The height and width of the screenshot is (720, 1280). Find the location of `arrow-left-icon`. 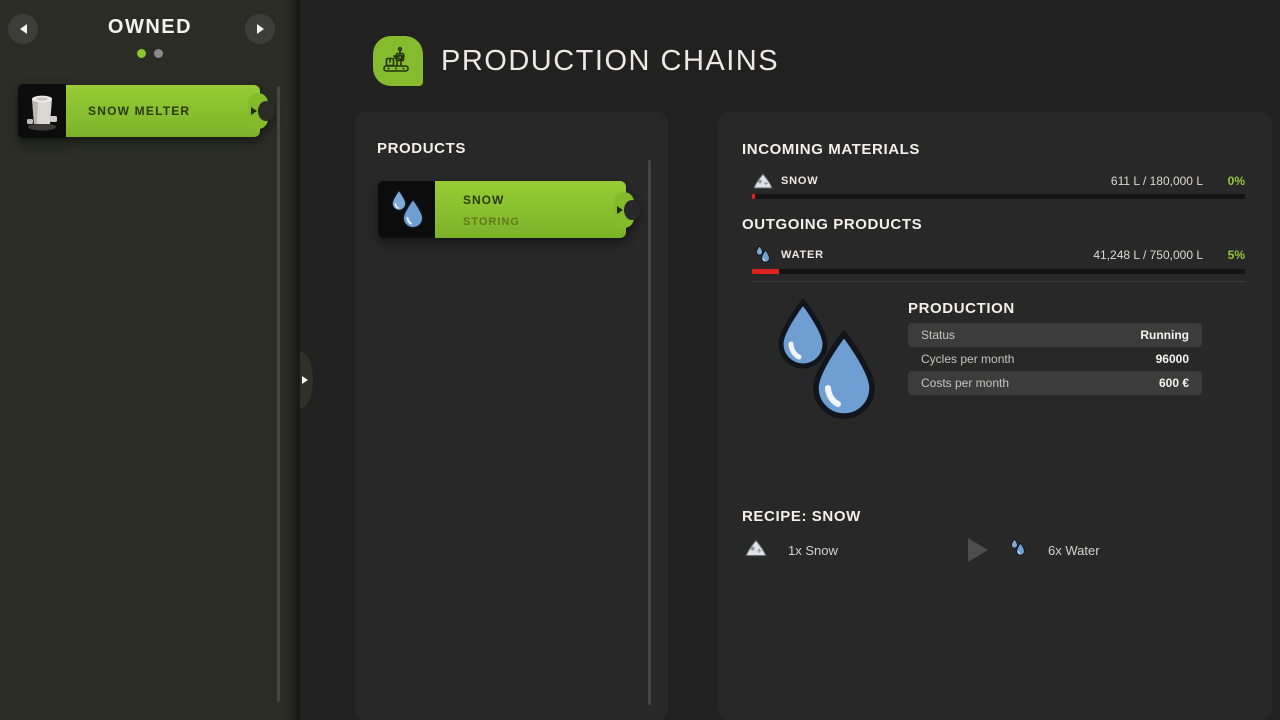

arrow-left-icon is located at coordinates (23, 29).